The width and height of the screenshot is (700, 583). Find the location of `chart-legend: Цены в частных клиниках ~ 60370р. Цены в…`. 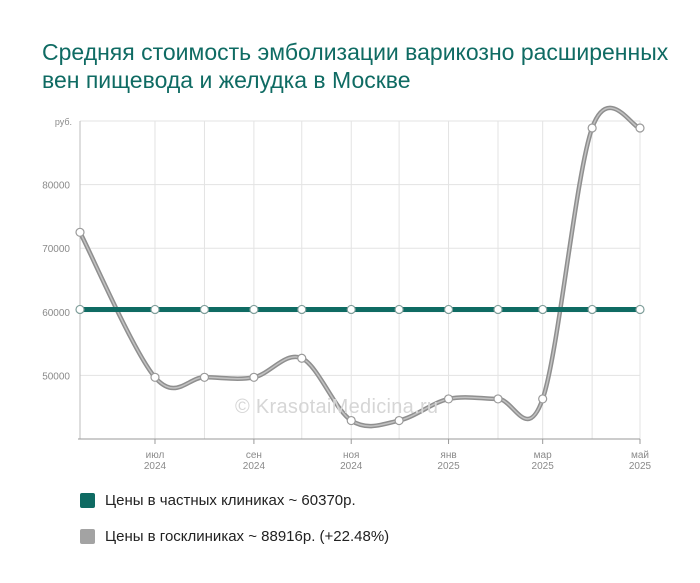

chart-legend: Цены в частных клиниках ~ 60370р. Цены в… is located at coordinates (234, 518).